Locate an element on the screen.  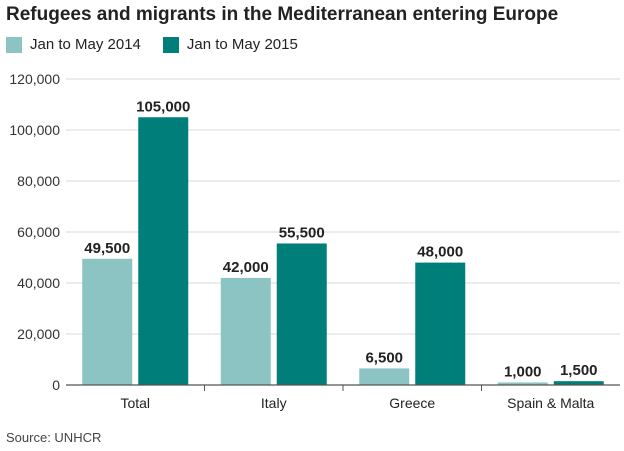
y-tick-label-0: 0 is located at coordinates (56, 385).